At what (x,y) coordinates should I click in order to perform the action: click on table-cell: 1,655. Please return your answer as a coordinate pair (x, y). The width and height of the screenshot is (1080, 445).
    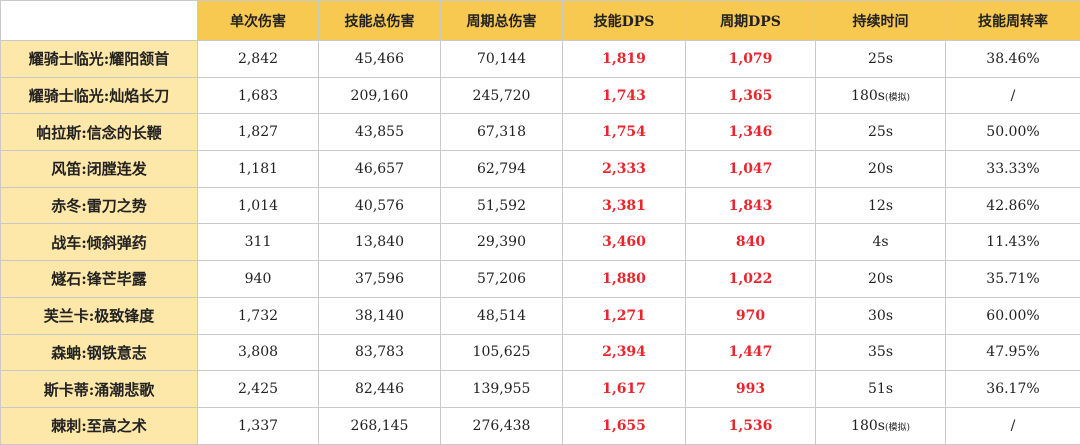
    Looking at the image, I should click on (624, 425).